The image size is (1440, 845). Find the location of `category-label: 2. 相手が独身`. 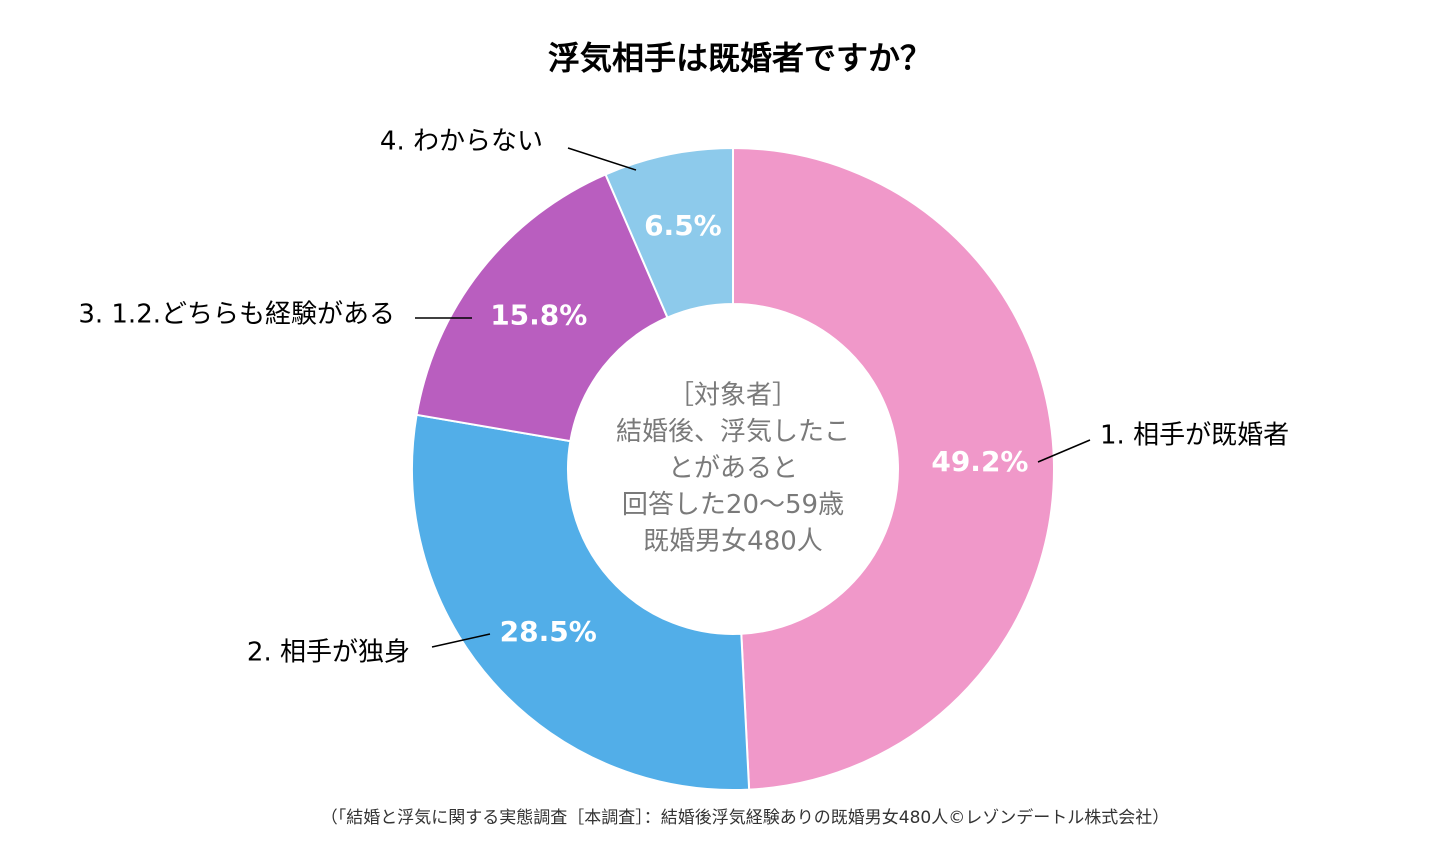

category-label: 2. 相手が独身 is located at coordinates (328, 653).